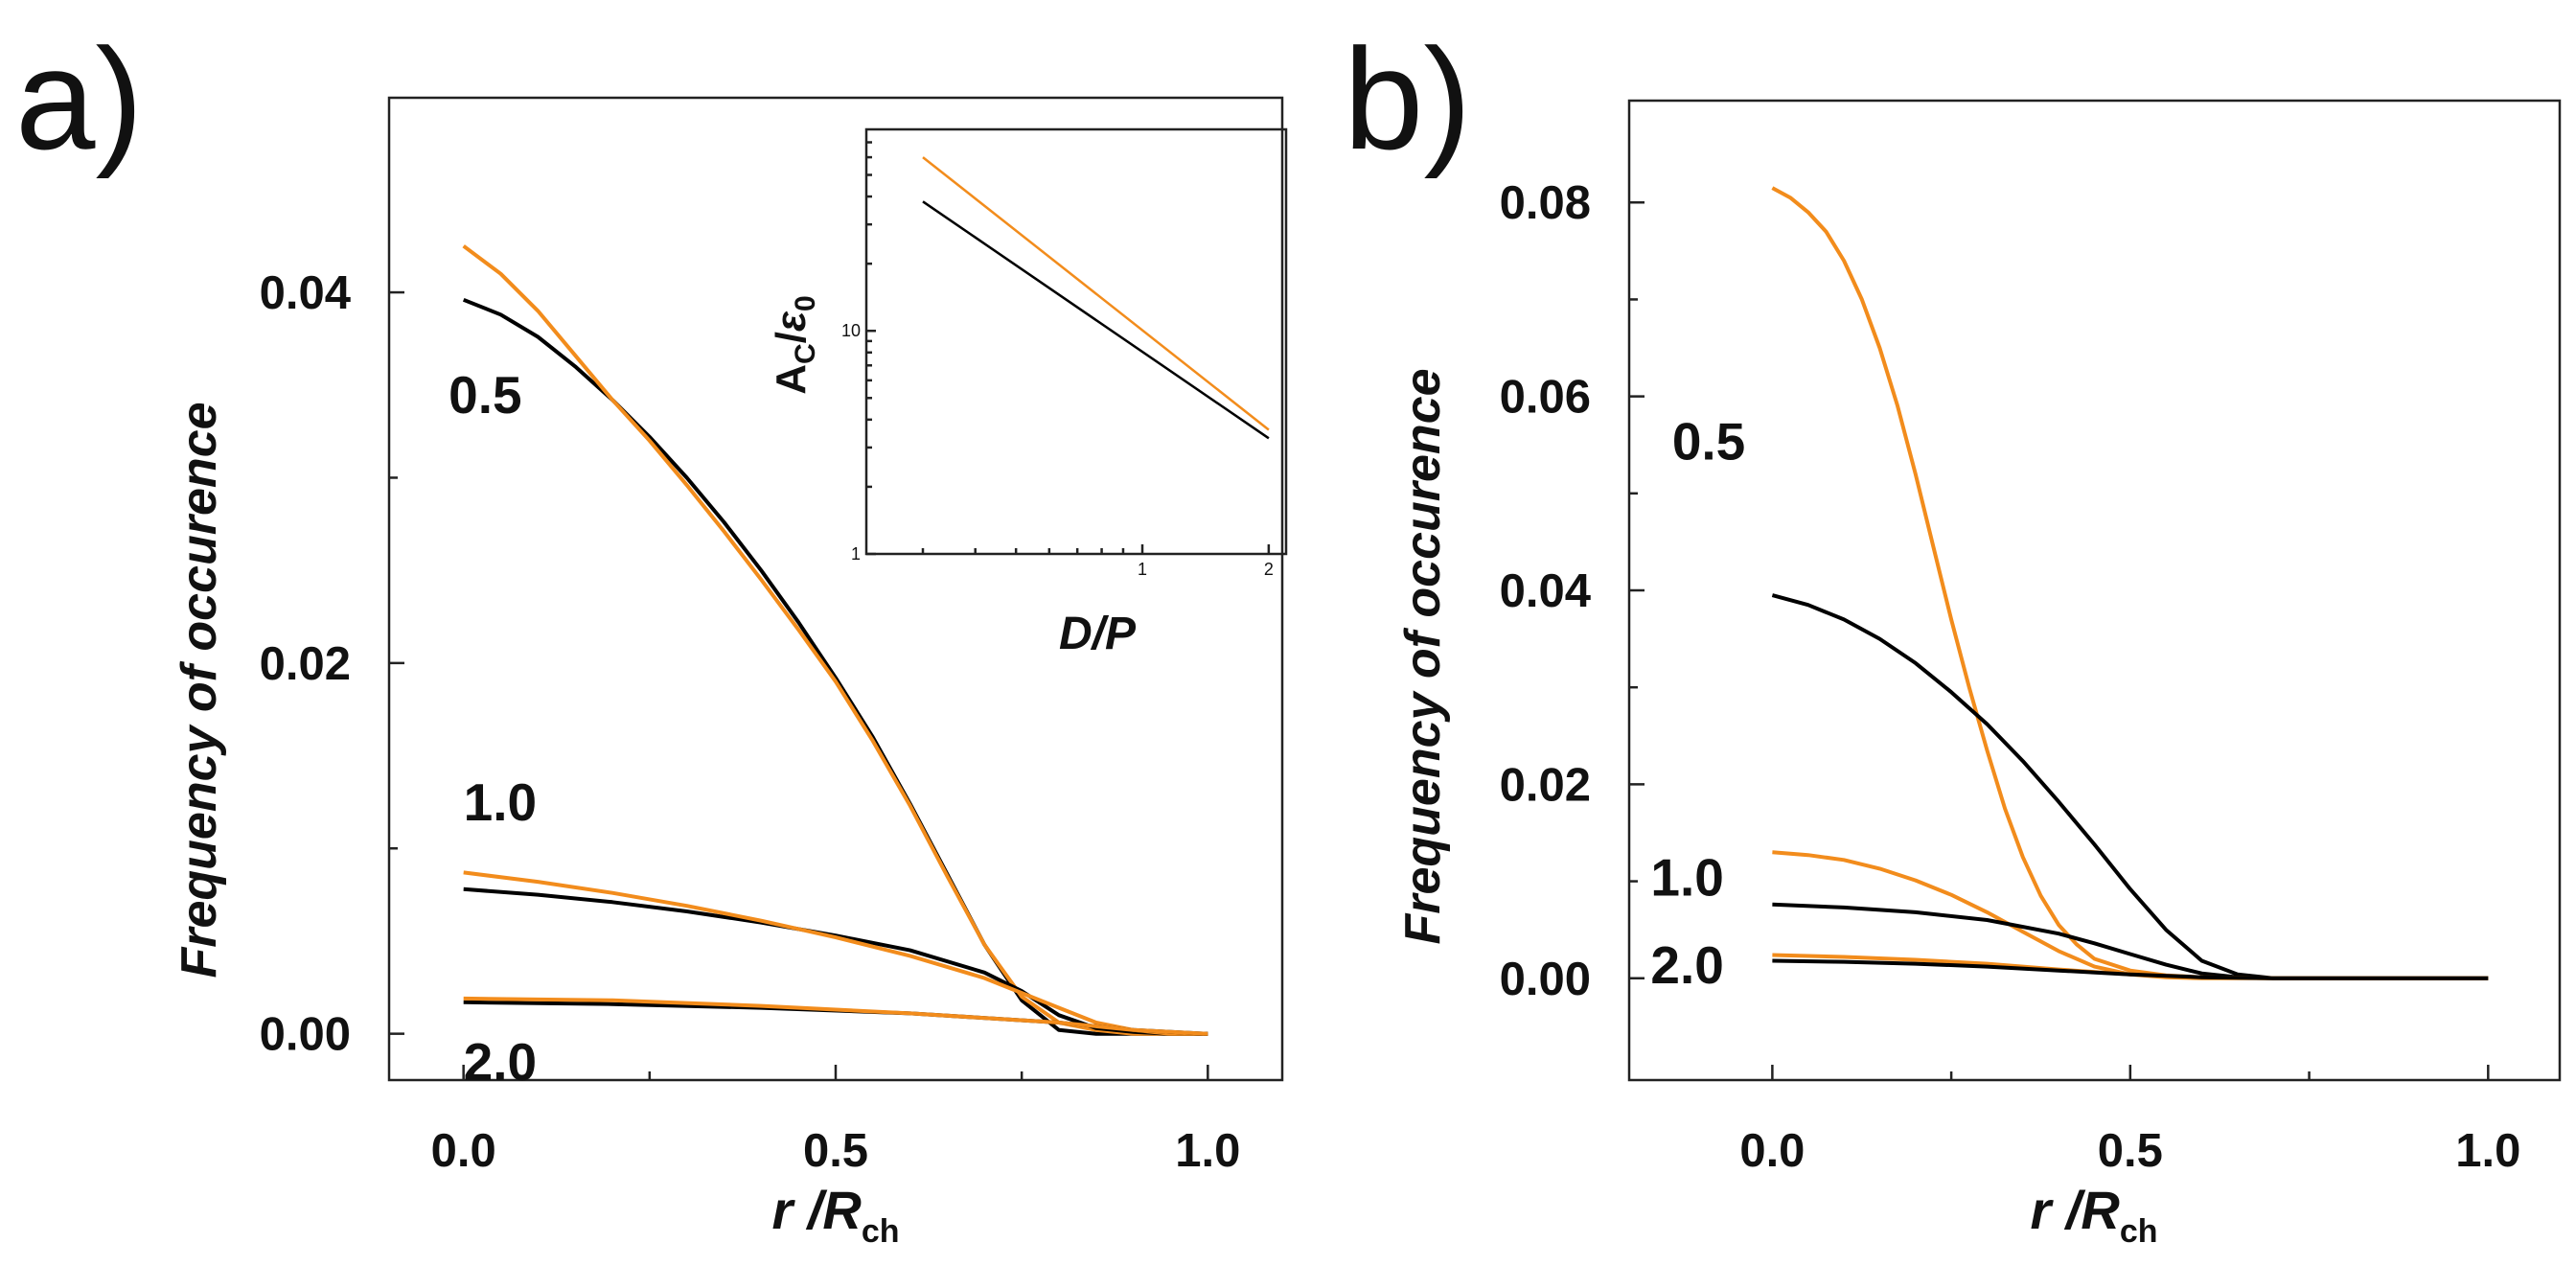 This screenshot has width=2576, height=1266. What do you see at coordinates (2130, 969) in the screenshot?
I see `panel-b-series-5-black` at bounding box center [2130, 969].